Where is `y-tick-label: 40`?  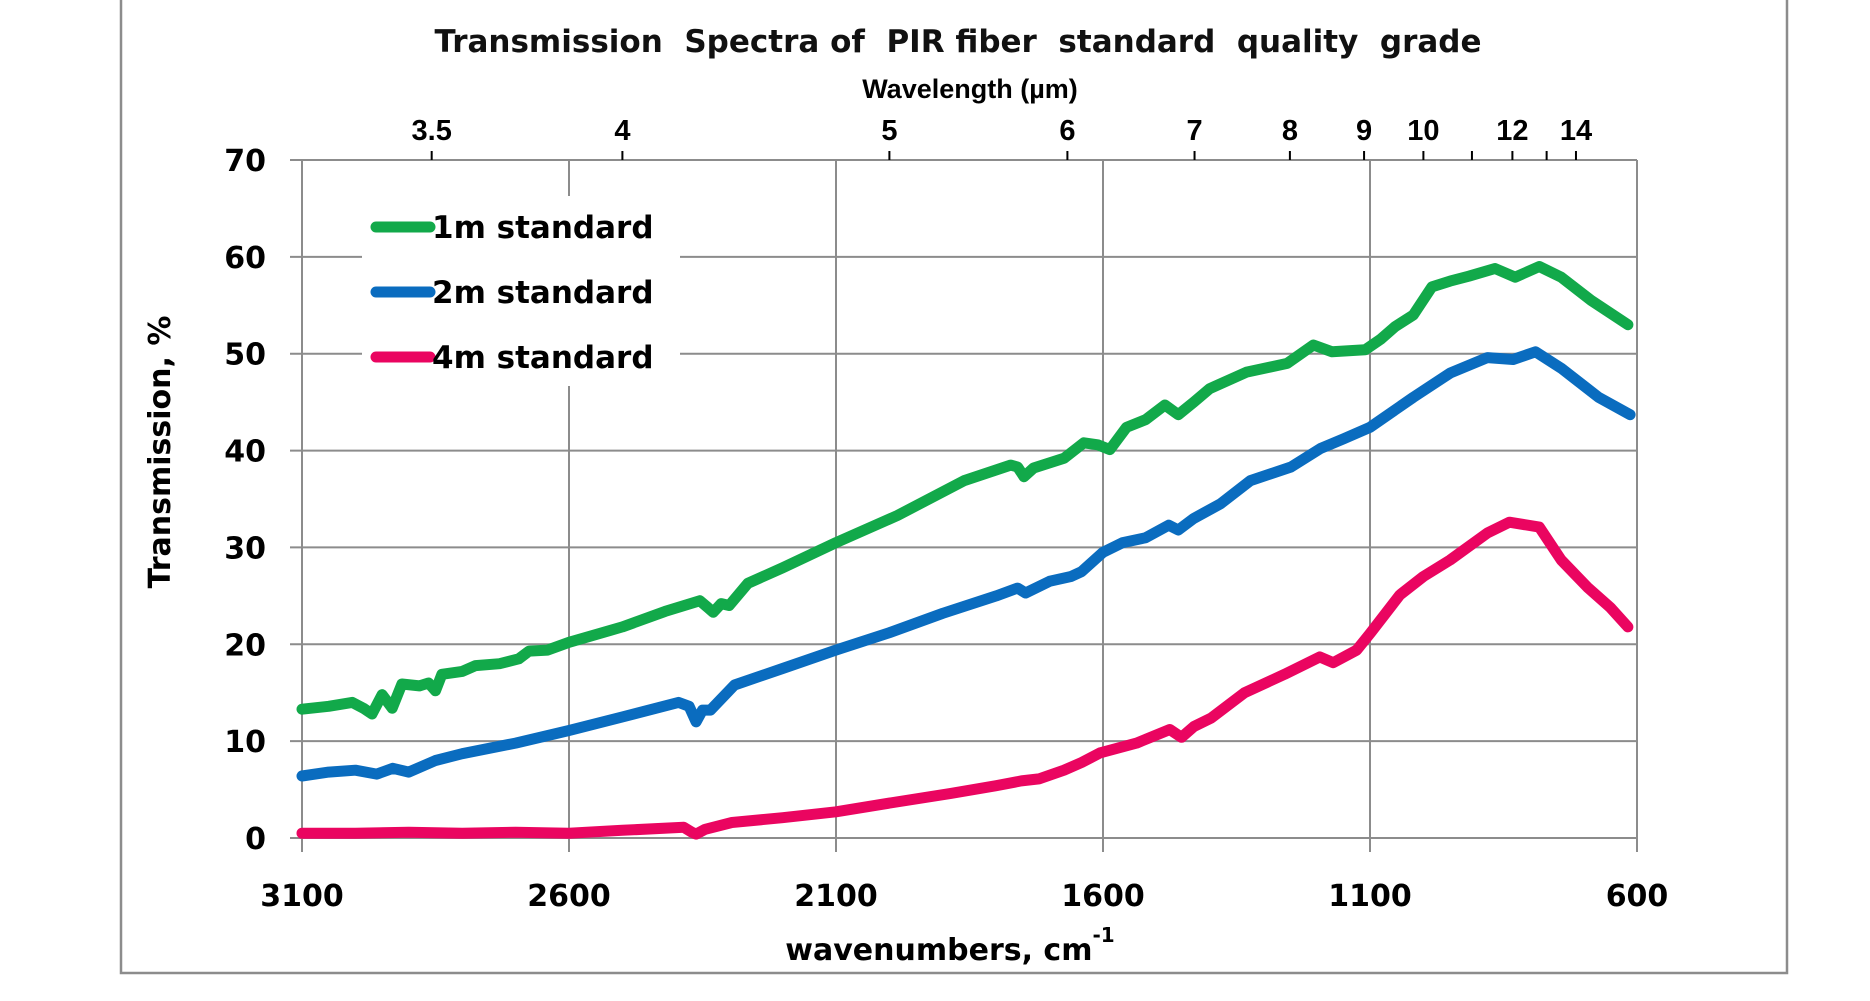
y-tick-label: 40 is located at coordinates (245, 452).